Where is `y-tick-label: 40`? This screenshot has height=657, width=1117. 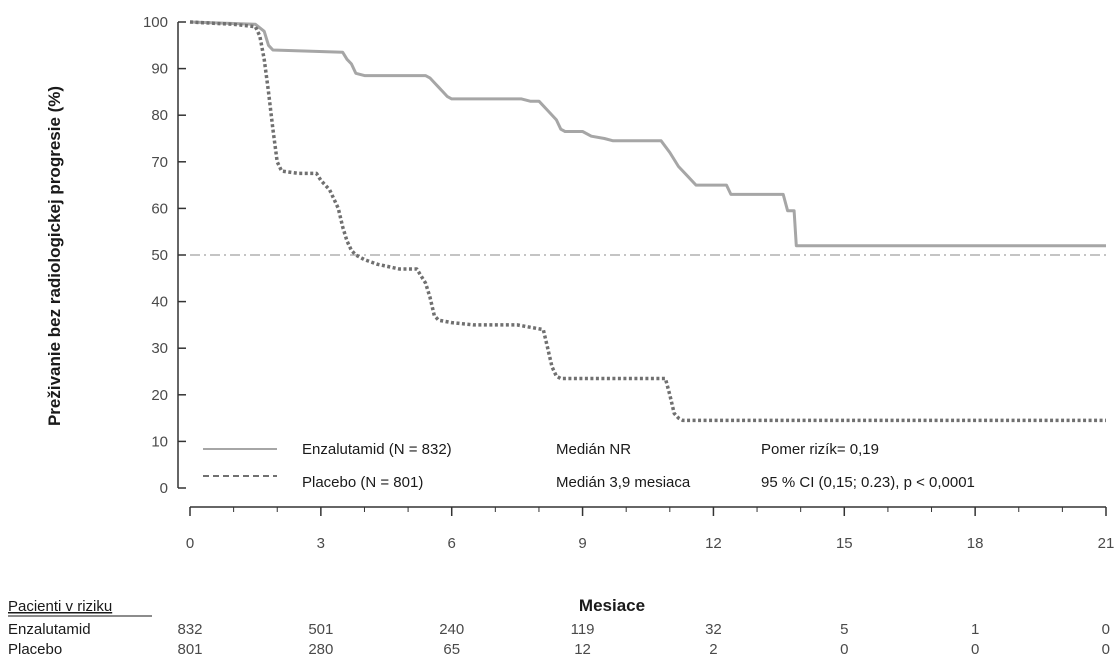 y-tick-label: 40 is located at coordinates (159, 302).